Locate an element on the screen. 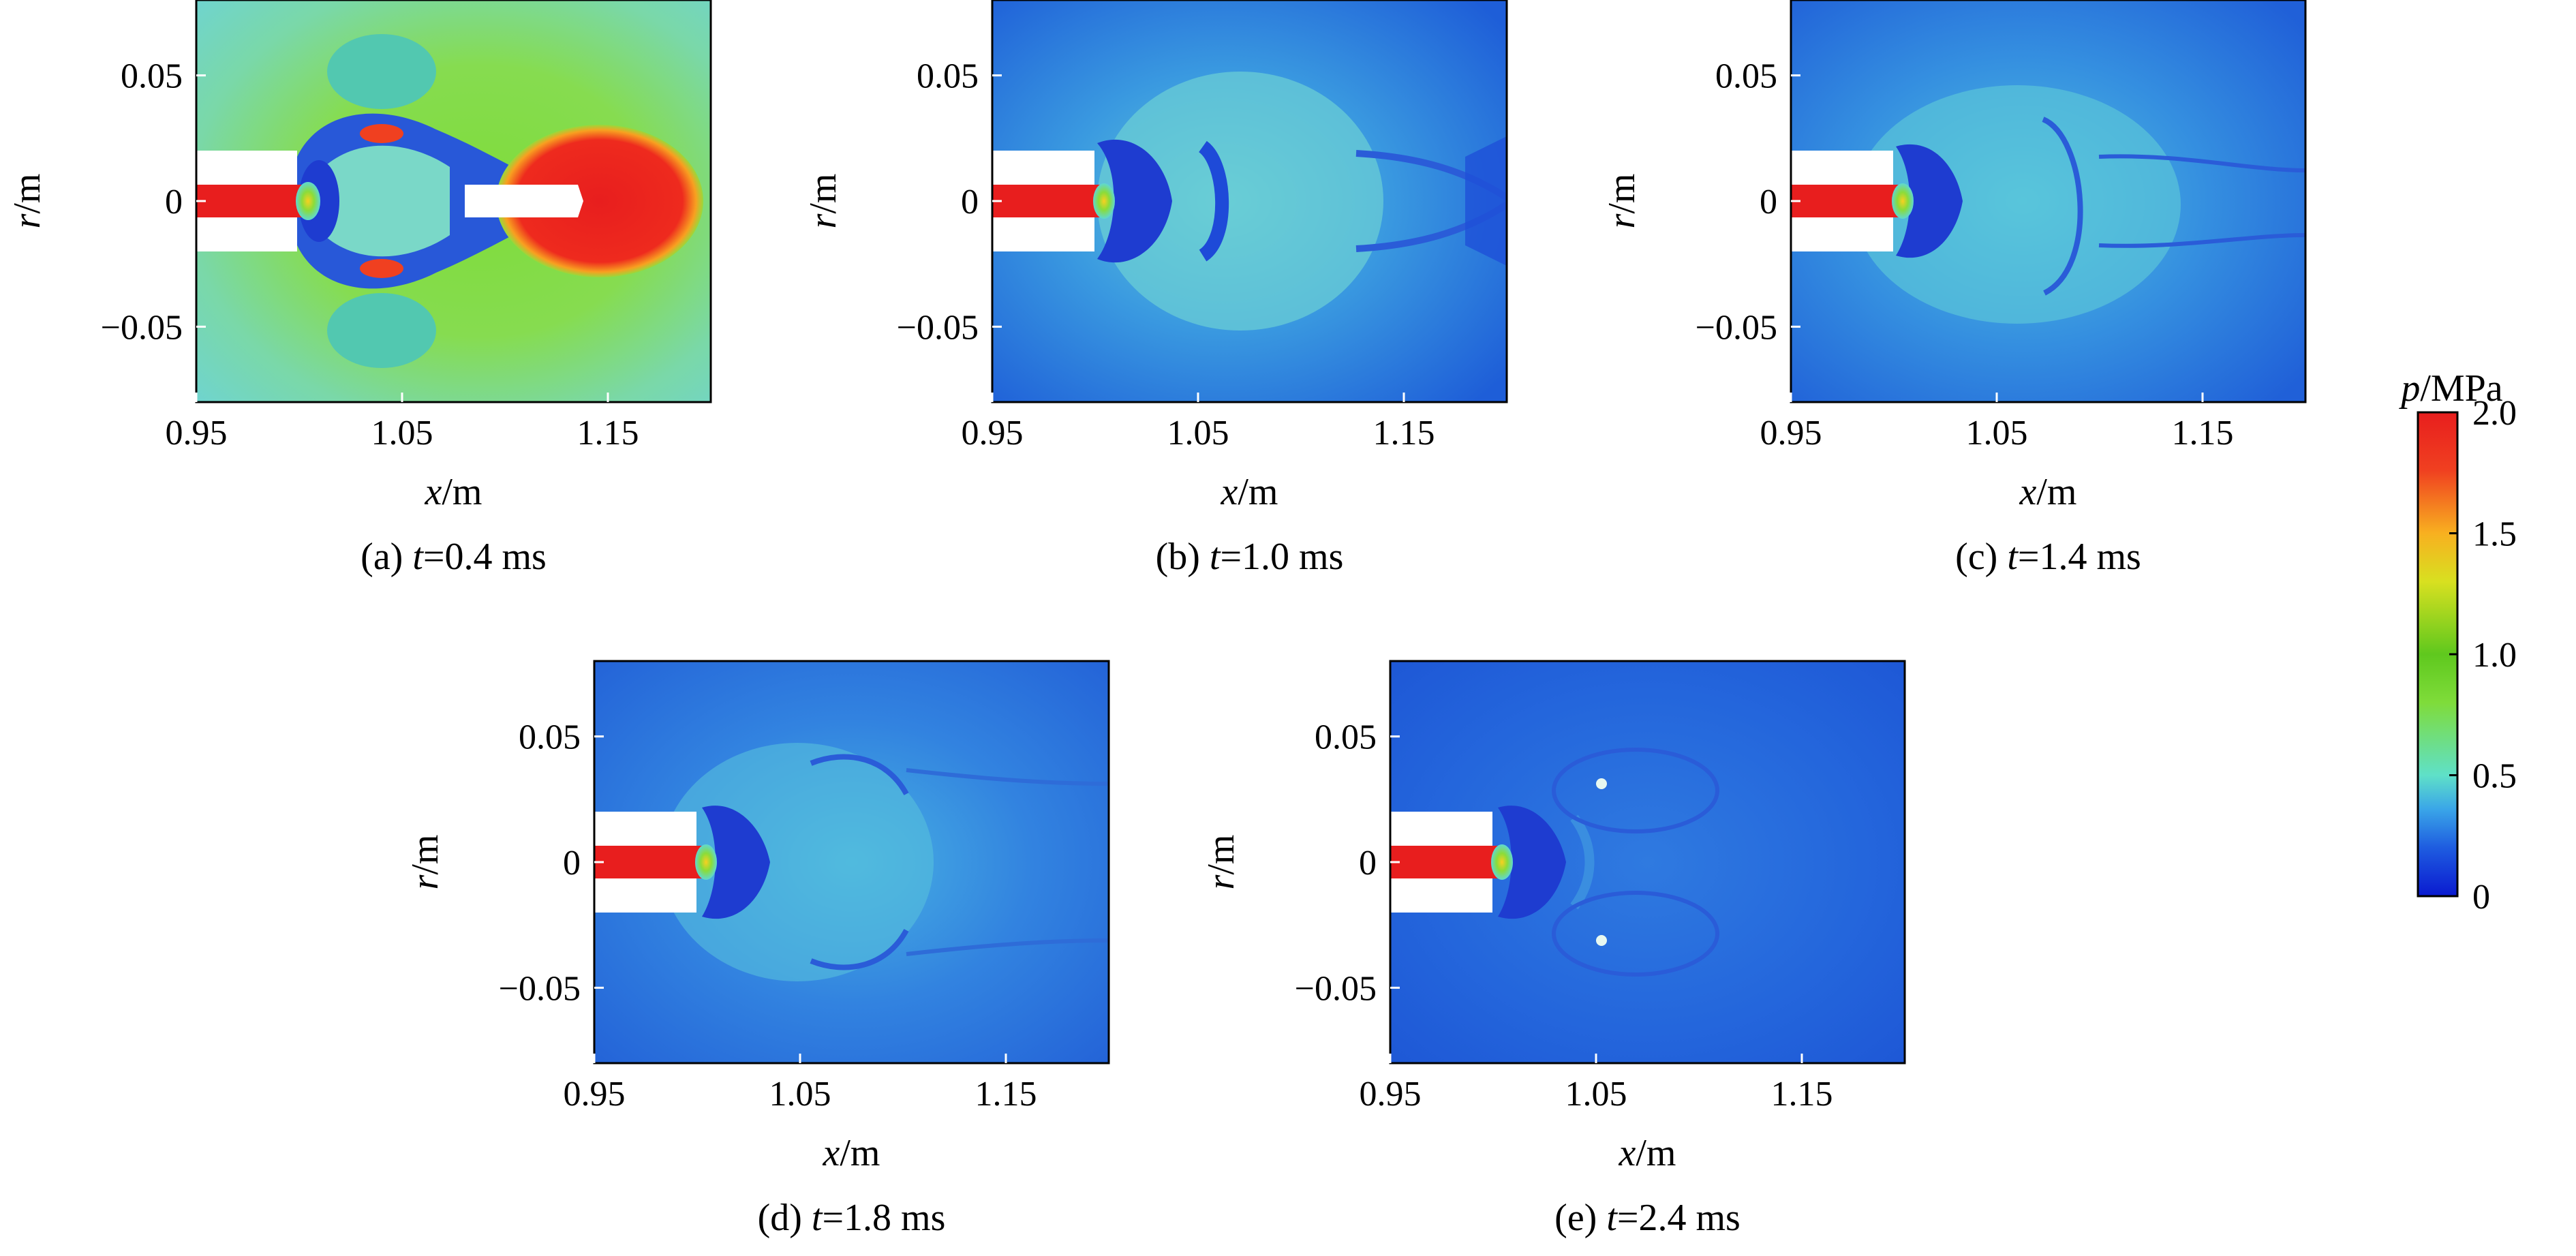  panel-d-ylabel: r/m is located at coordinates (425, 863).